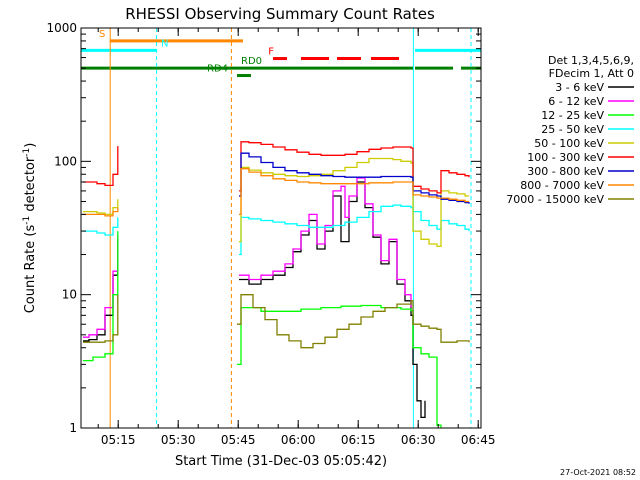 Image resolution: width=640 pixels, height=480 pixels. Describe the element at coordinates (30, 269) in the screenshot. I see `y-axis-label-main: Count Rate (s` at that location.